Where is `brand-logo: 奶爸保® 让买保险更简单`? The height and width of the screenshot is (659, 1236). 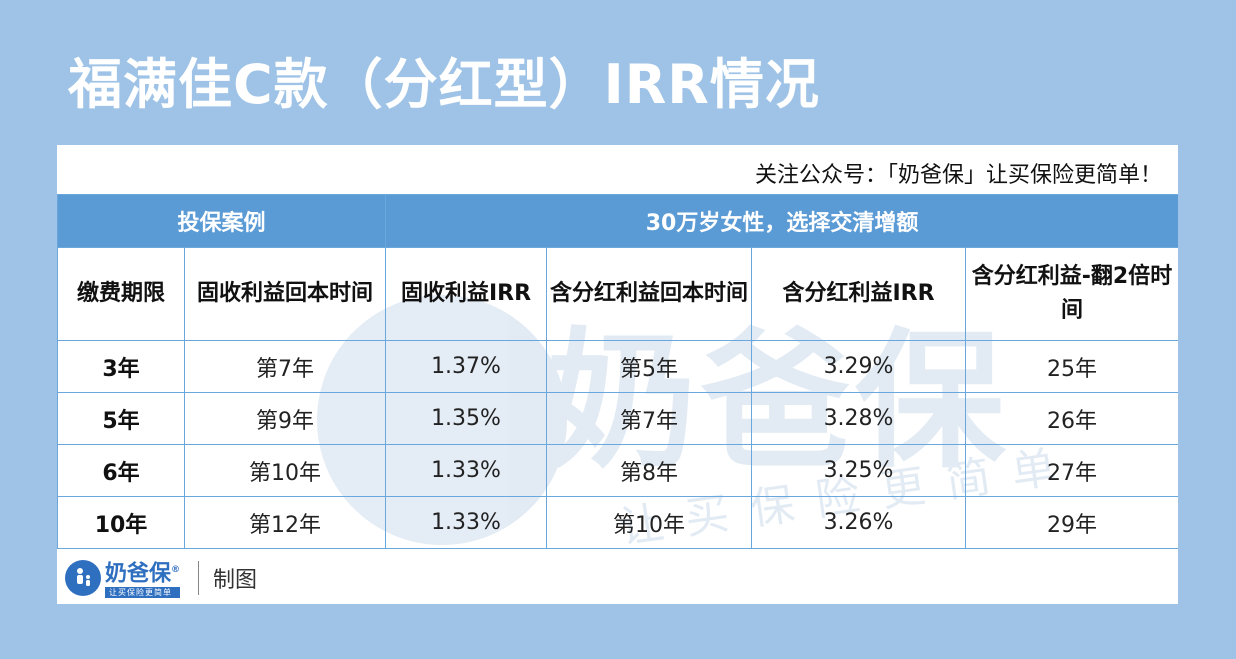
brand-logo: 奶爸保® 让买保险更简单 is located at coordinates (123, 578).